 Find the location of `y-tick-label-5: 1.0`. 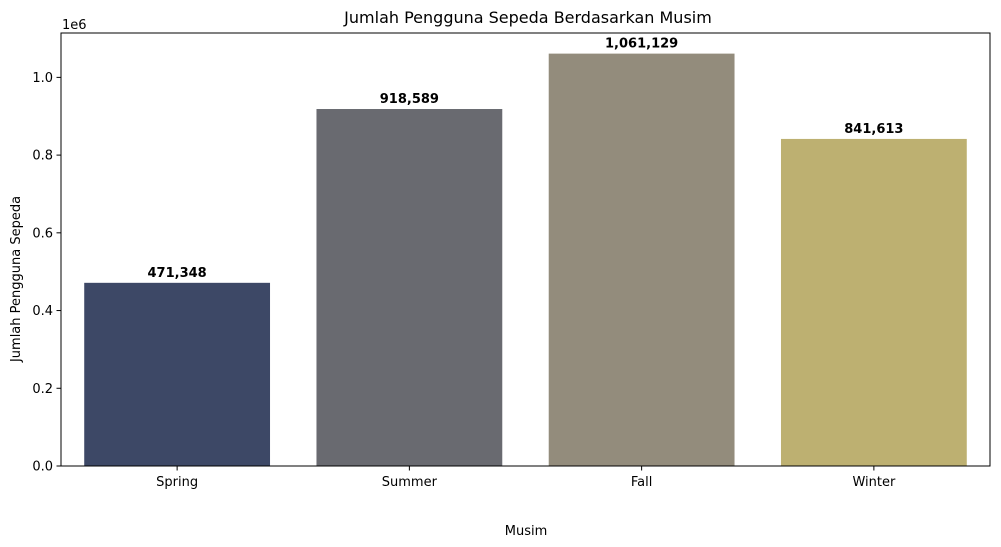

y-tick-label-5: 1.0 is located at coordinates (42, 78).